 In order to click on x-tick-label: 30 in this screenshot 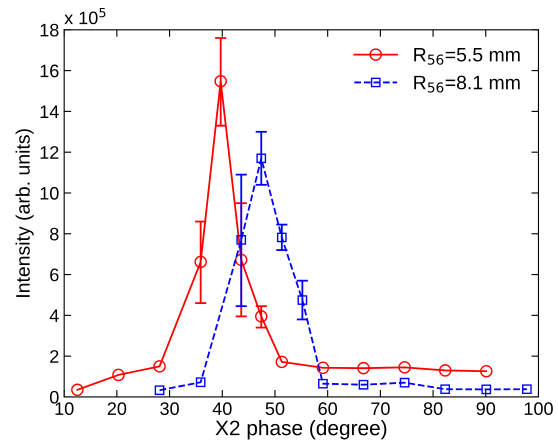, I will do `click(169, 409)`.